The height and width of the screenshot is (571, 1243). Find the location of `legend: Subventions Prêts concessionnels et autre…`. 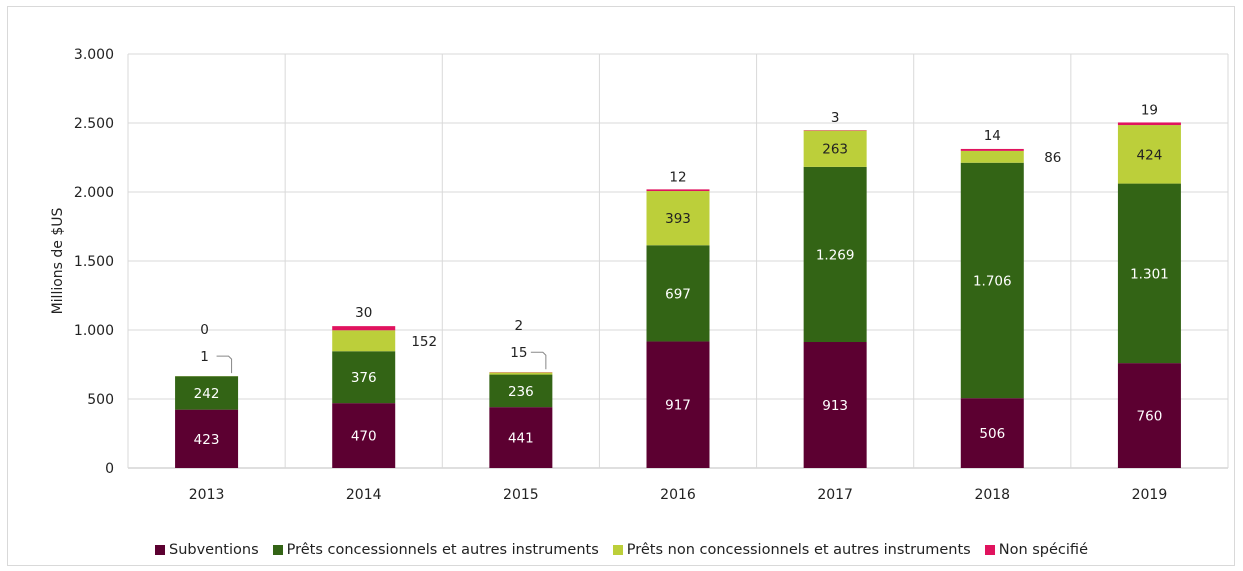

legend: Subventions Prêts concessionnels et autre… is located at coordinates (621, 550).